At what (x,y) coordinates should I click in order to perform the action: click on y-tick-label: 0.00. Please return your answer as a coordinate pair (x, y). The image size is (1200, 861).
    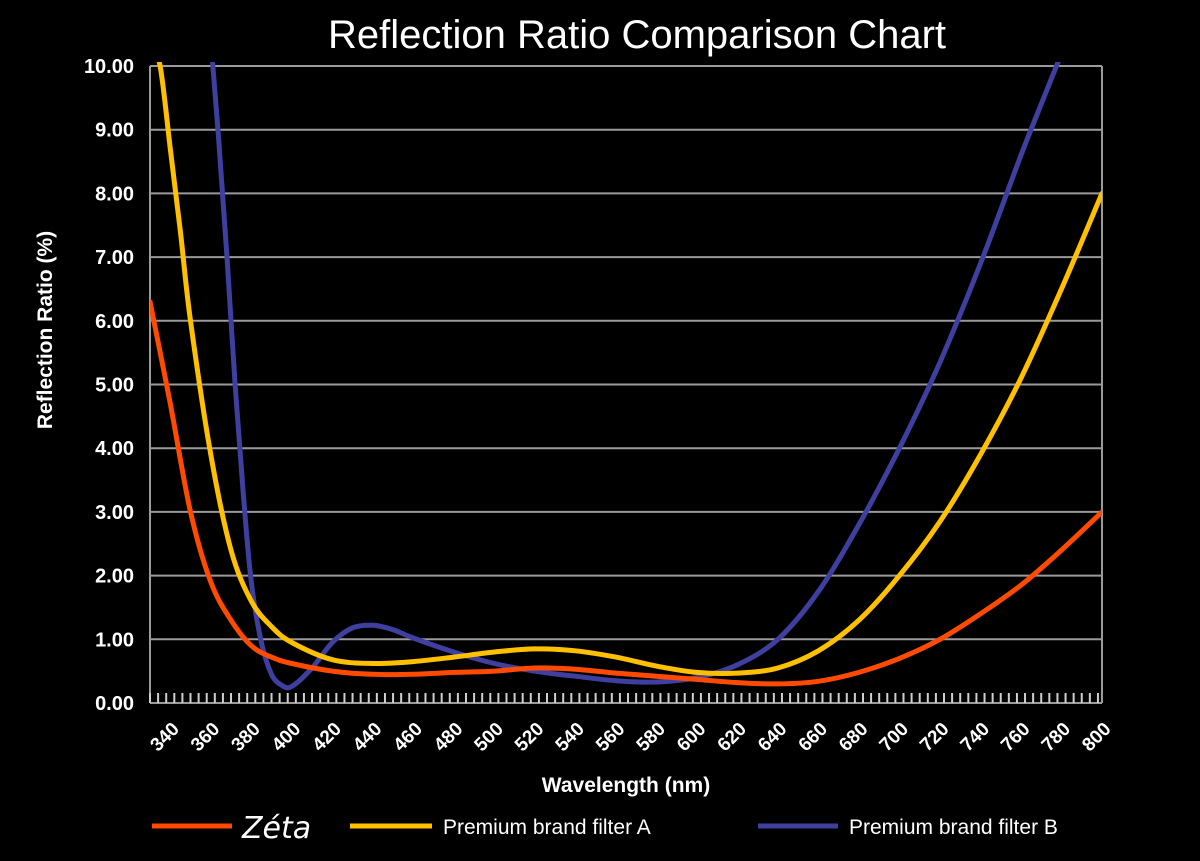
    Looking at the image, I should click on (114, 704).